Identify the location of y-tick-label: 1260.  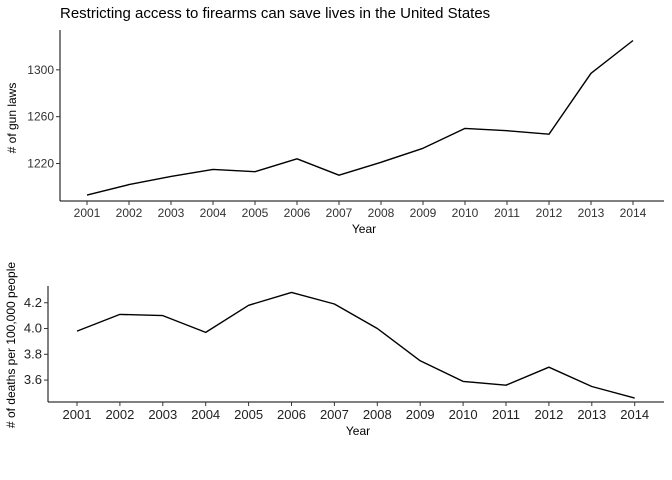
(40, 117).